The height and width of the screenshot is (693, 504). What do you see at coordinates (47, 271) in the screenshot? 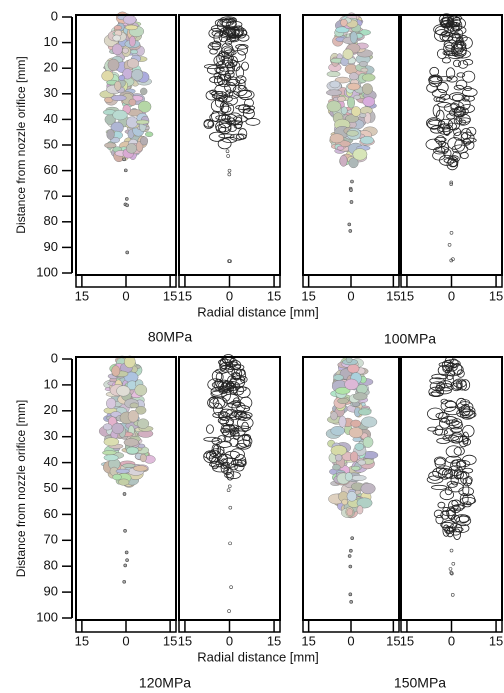
I see `y-tick-label: 100` at bounding box center [47, 271].